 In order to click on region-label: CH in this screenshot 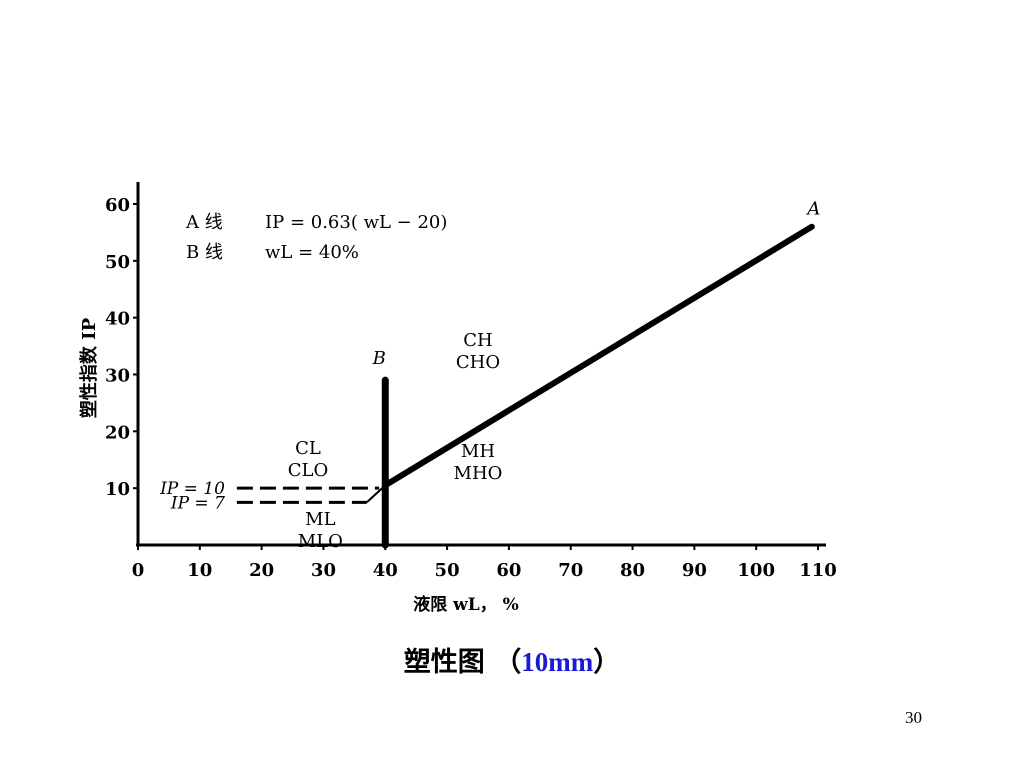, I will do `click(477, 340)`.